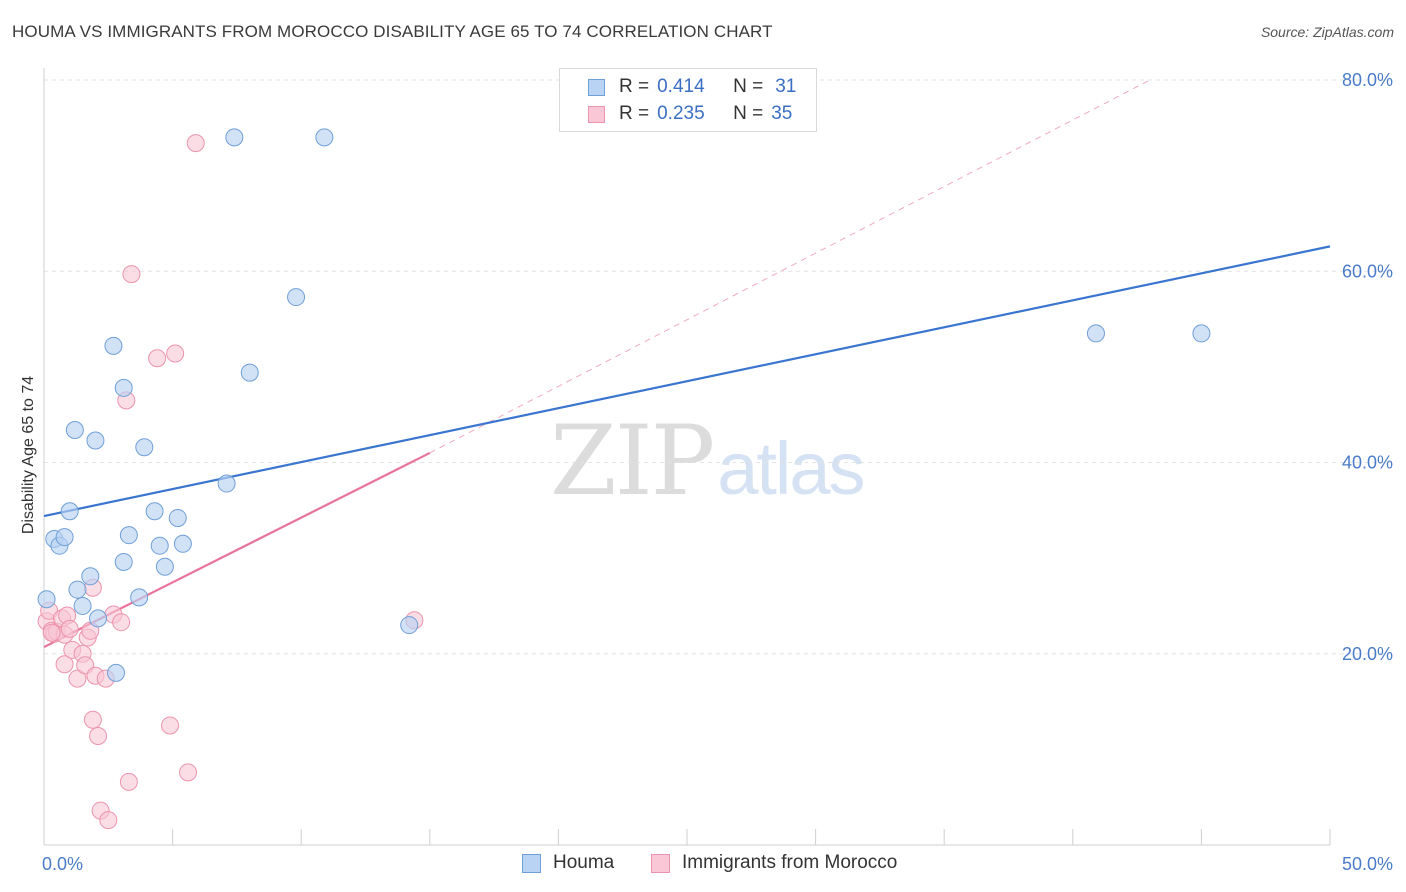  I want to click on legend-row-houma: R = 0.414 N = 31, so click(692, 87).